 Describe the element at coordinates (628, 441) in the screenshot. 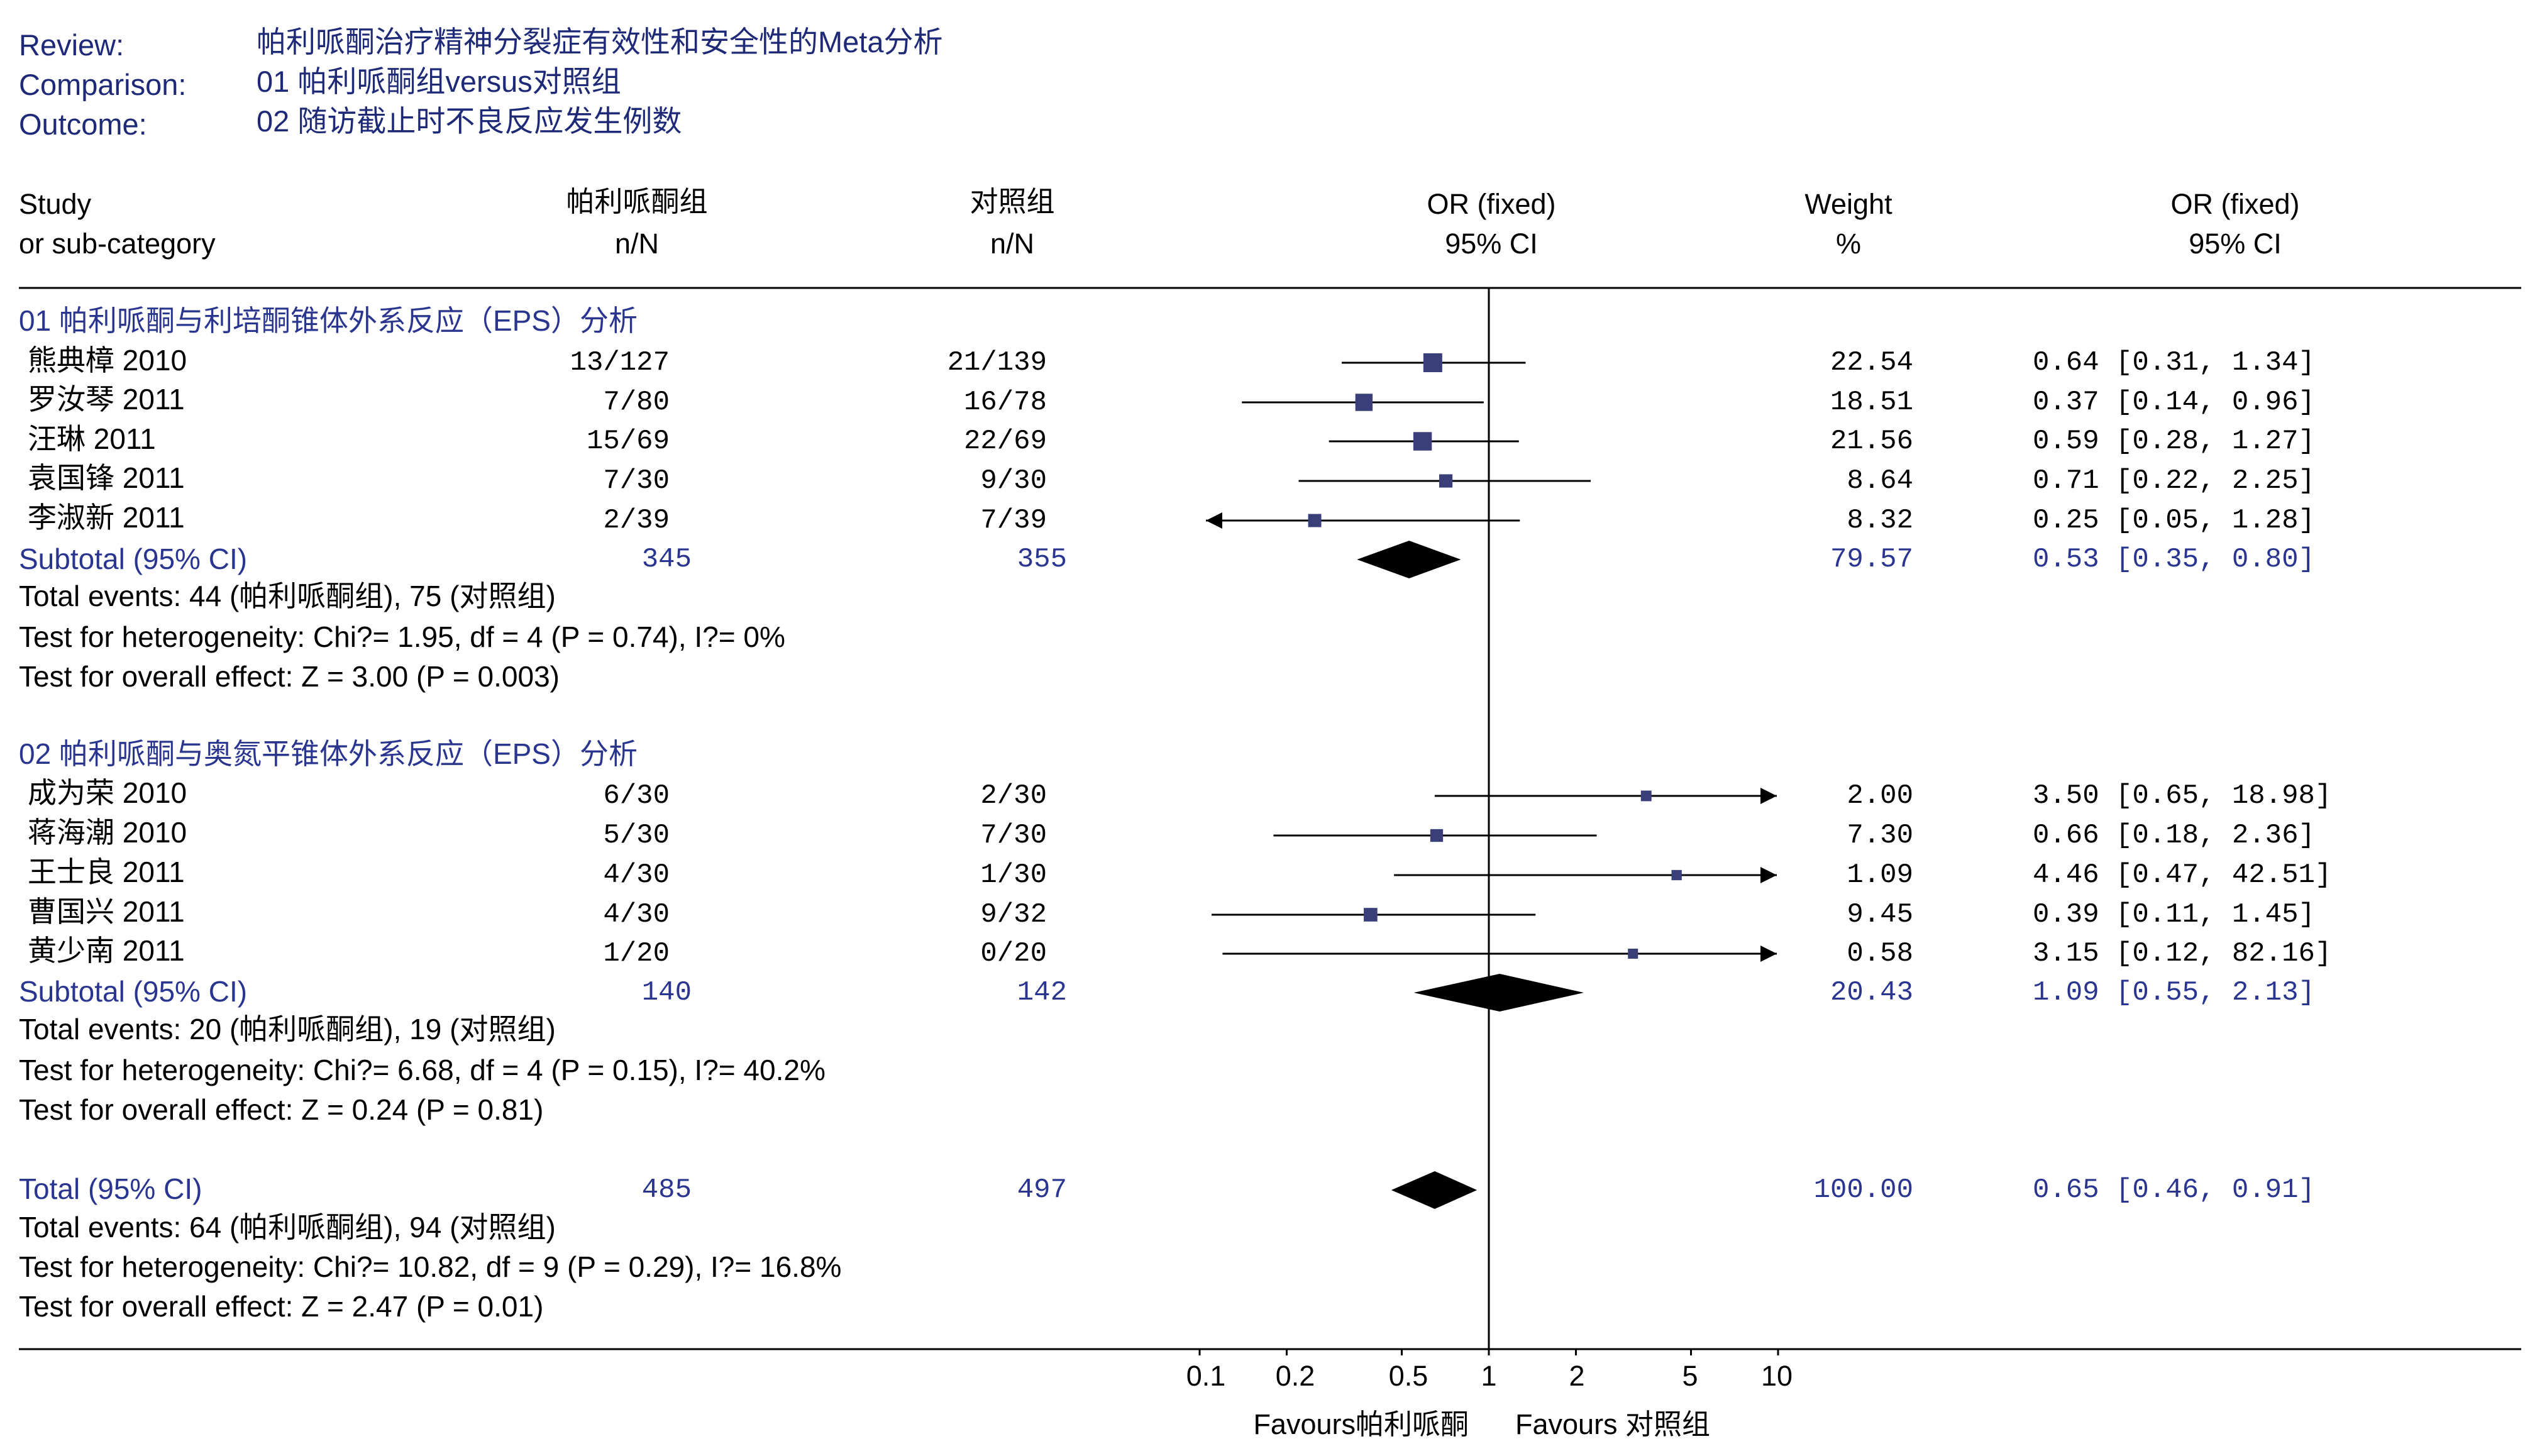

I see `study-treatment: 15/69` at that location.